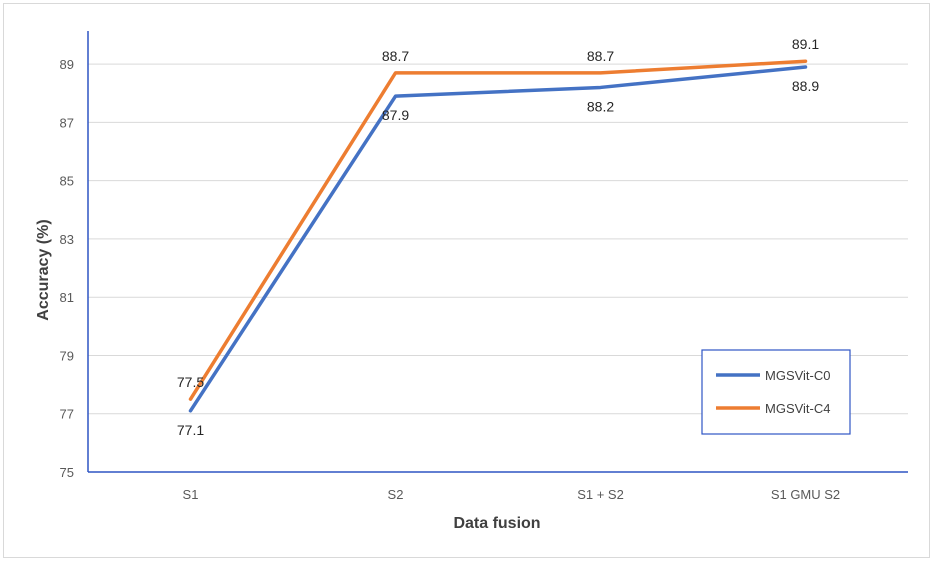 The image size is (935, 563). What do you see at coordinates (67, 297) in the screenshot?
I see `y-tick-label: 81` at bounding box center [67, 297].